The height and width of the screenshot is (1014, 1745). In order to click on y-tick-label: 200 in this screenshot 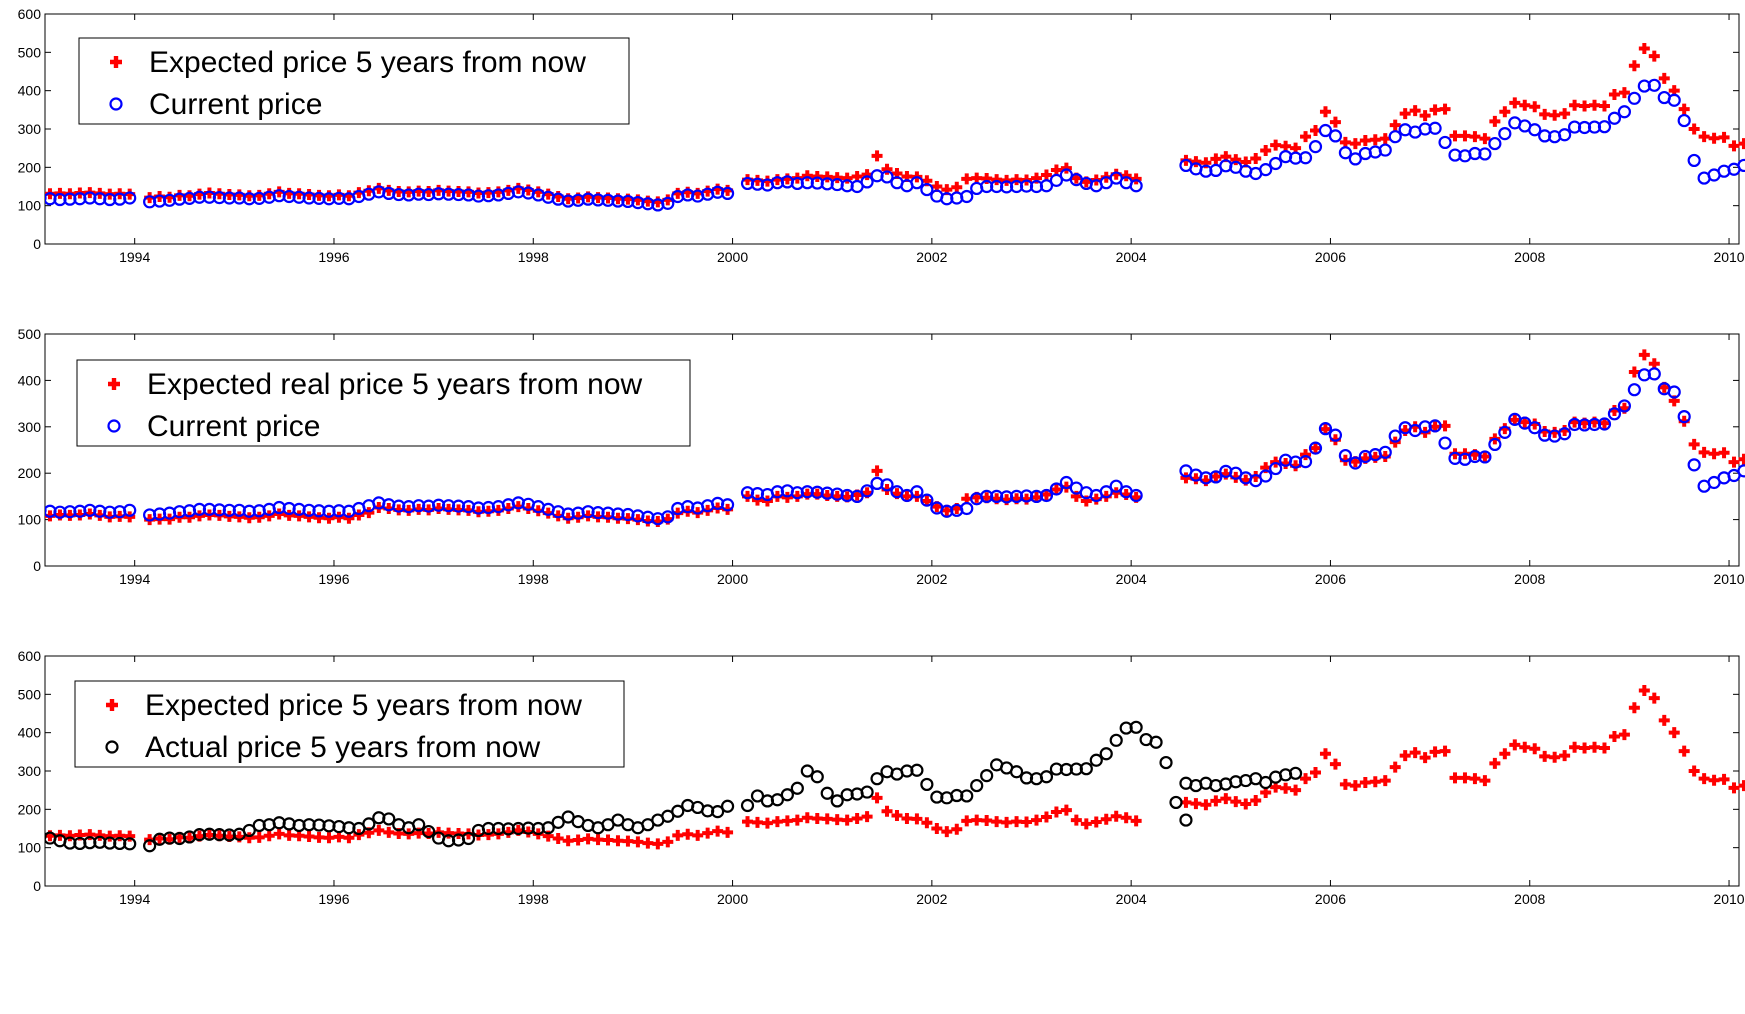, I will do `click(30, 809)`.